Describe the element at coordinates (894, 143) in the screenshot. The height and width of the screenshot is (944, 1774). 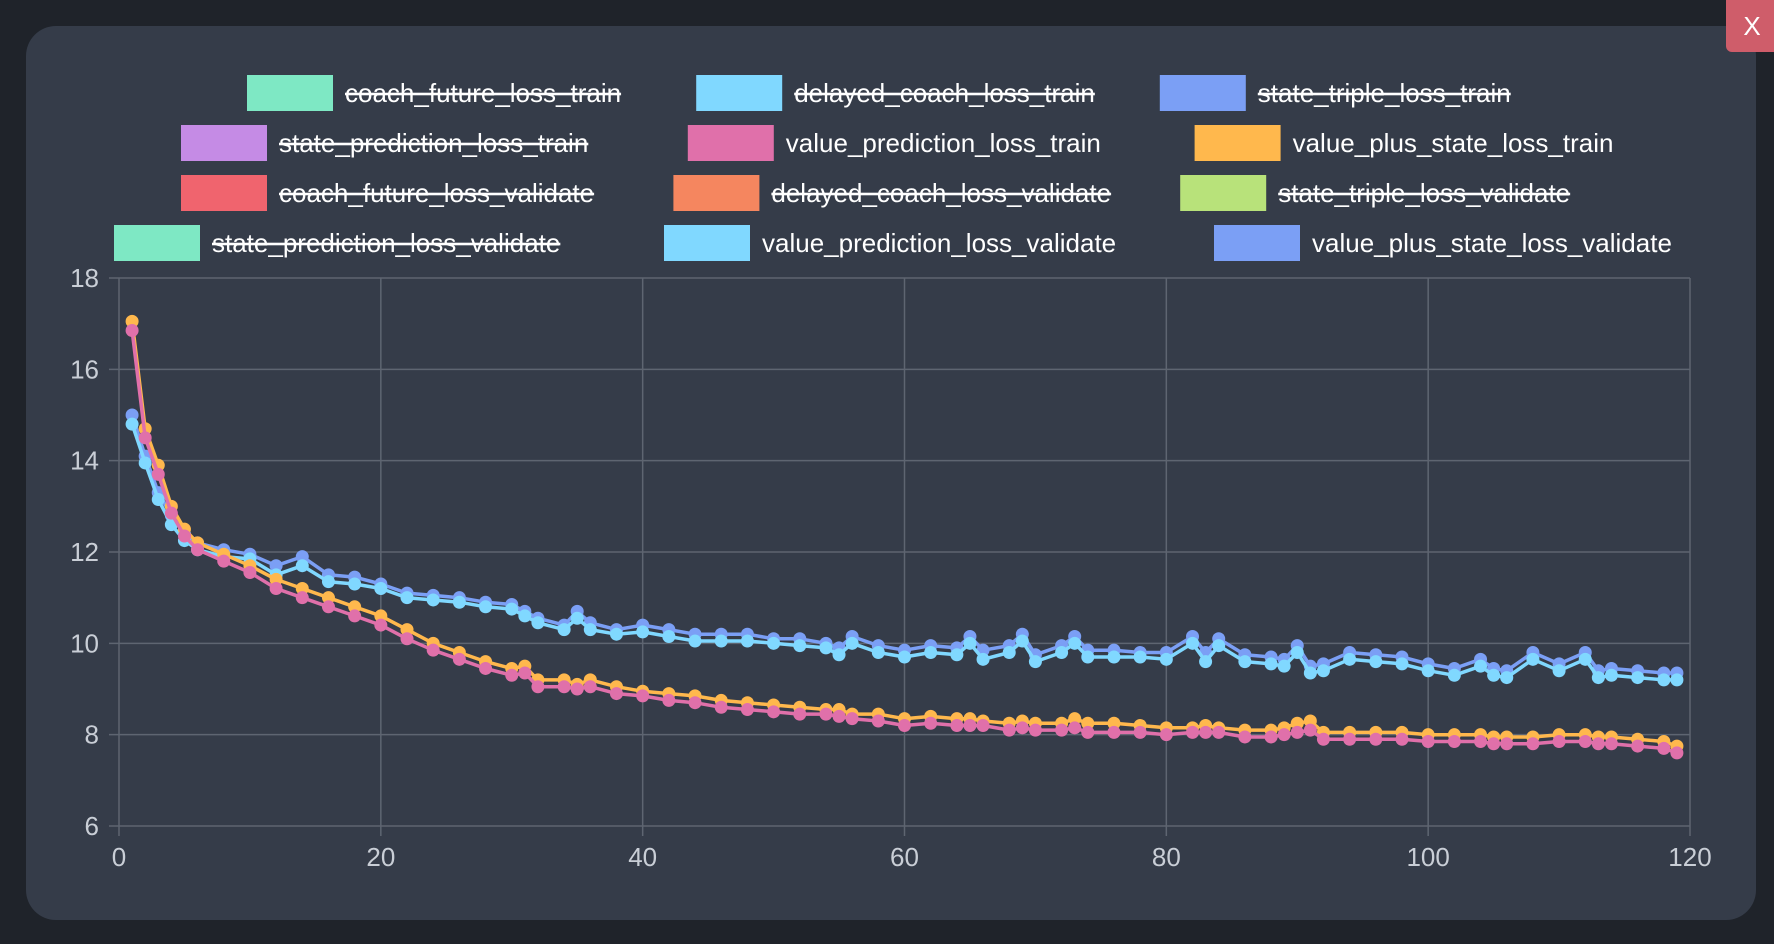
I see `legend-item: value_prediction_loss_train` at that location.